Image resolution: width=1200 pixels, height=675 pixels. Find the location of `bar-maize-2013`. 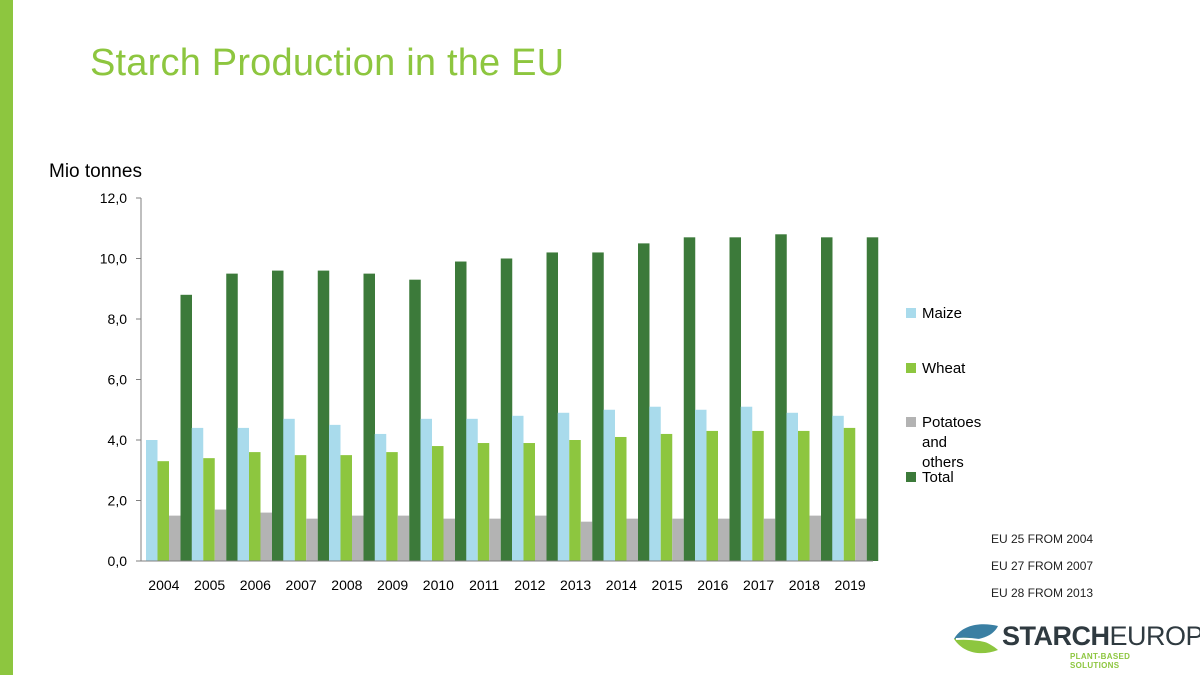

bar-maize-2013 is located at coordinates (563, 486).